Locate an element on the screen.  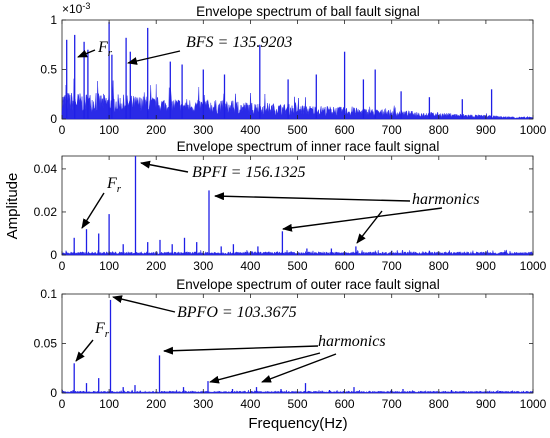
x-axis-label: Frequency(Hz) is located at coordinates (297, 423).